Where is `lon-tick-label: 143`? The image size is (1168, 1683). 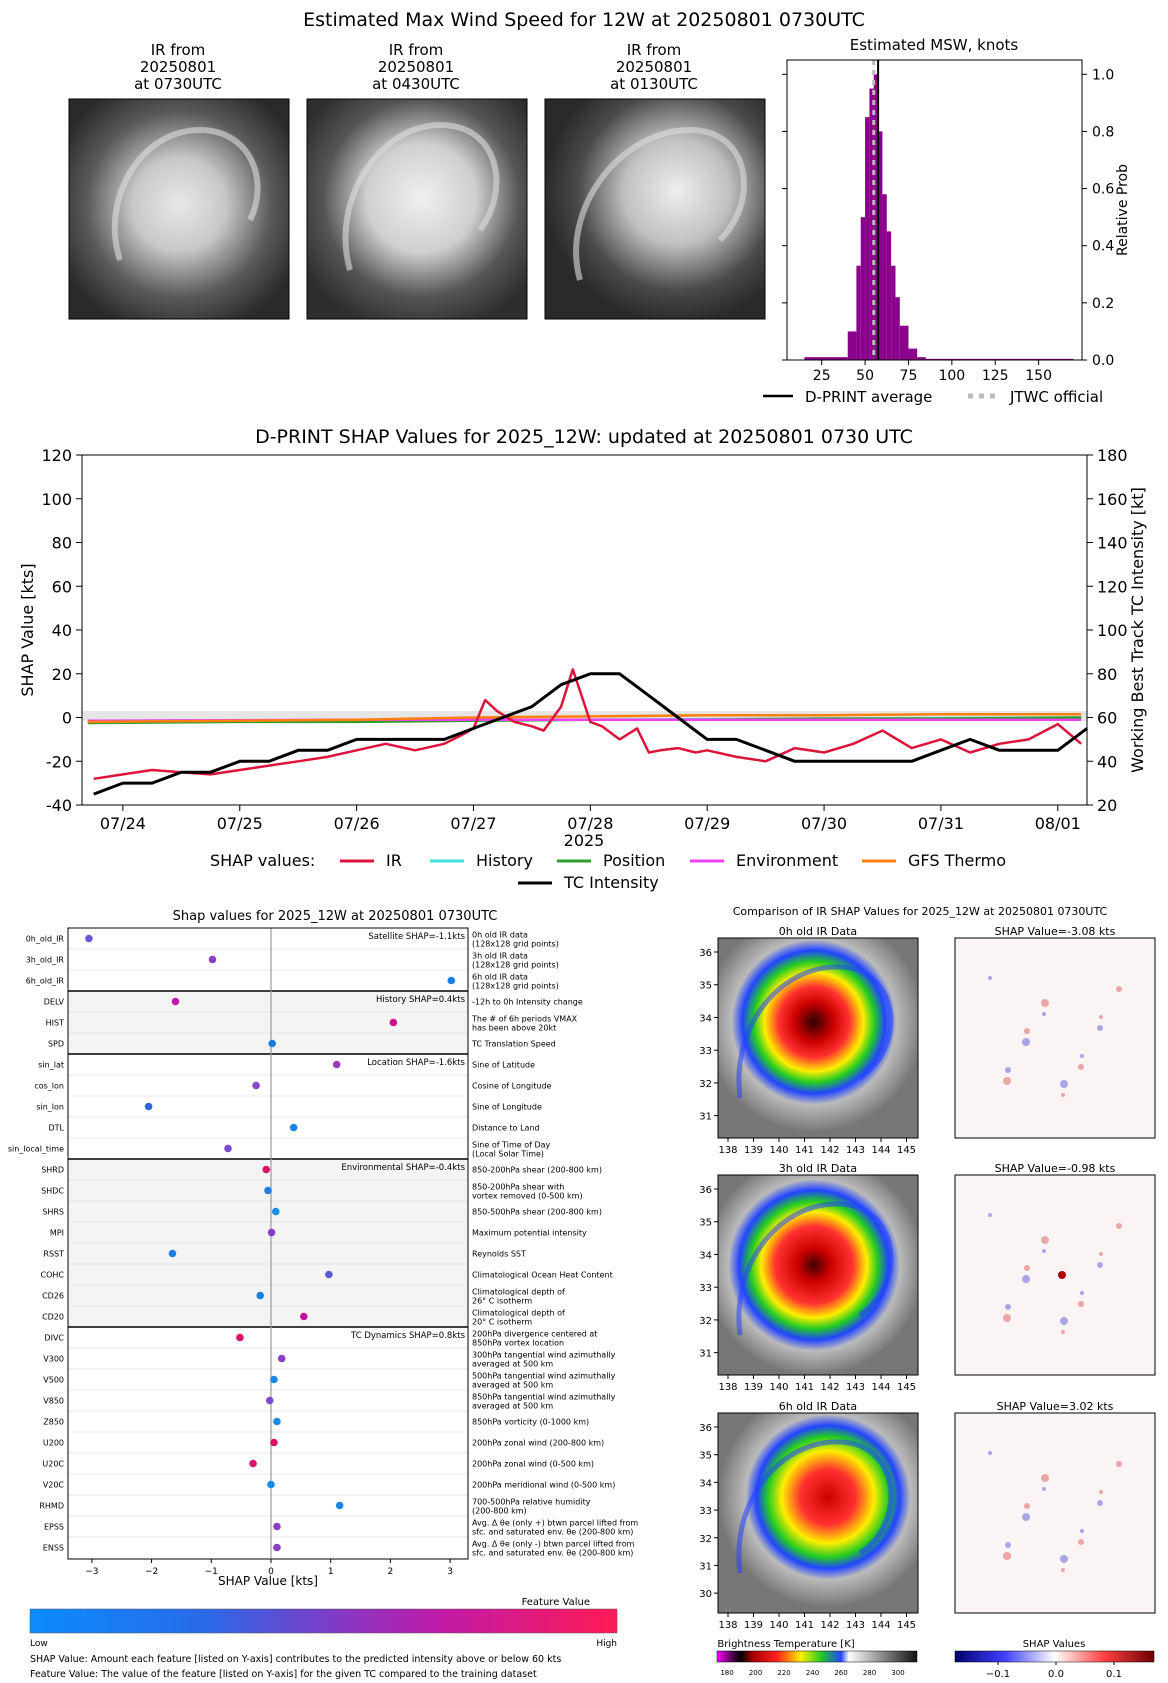
lon-tick-label: 143 is located at coordinates (855, 1150).